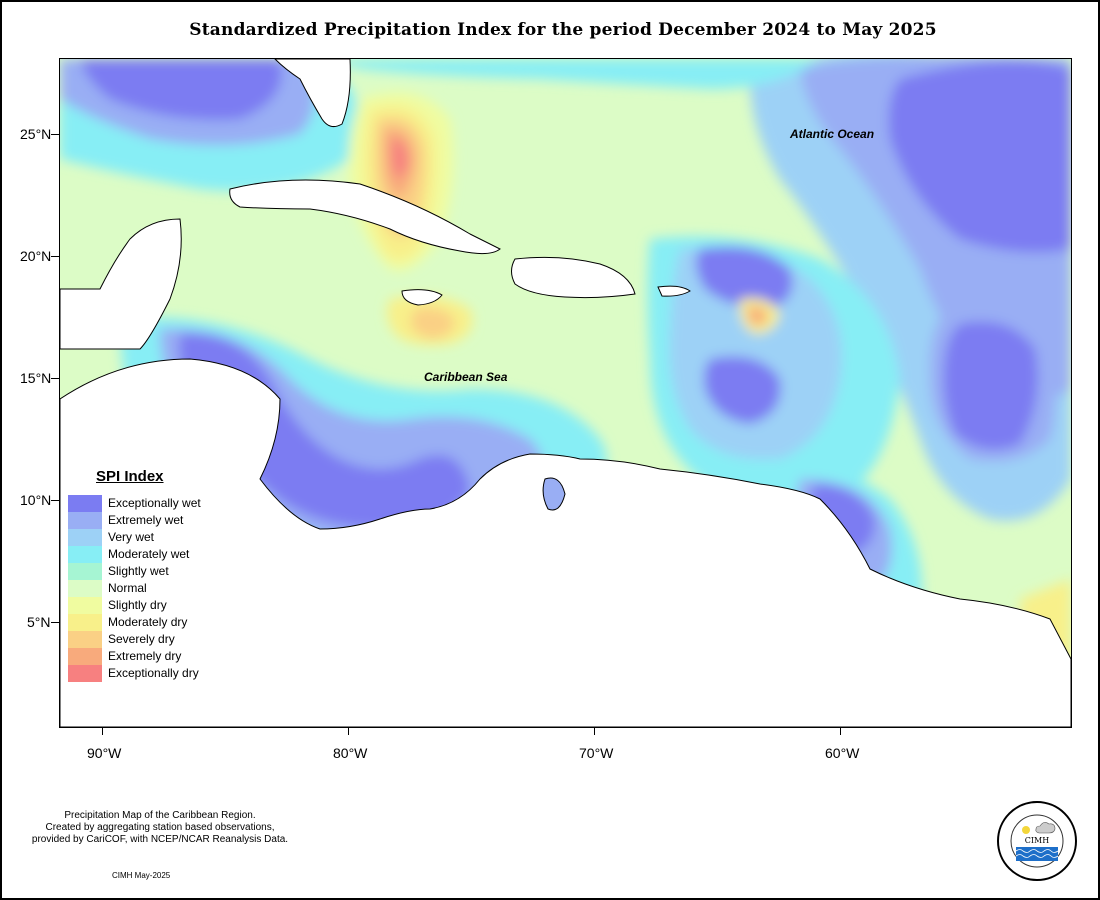  I want to click on lat-label-5n: 5°N, so click(39, 622).